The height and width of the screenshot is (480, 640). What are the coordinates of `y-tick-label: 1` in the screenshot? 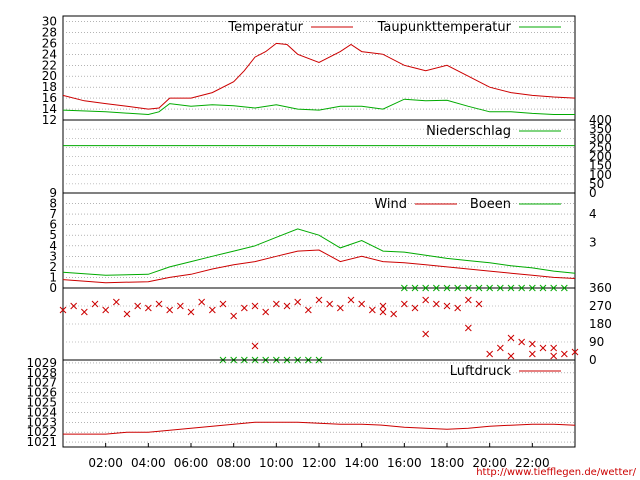 It's located at (53, 277).